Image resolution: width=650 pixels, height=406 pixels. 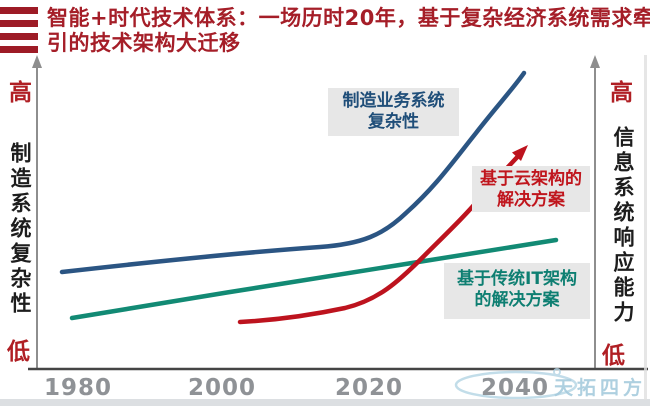 What do you see at coordinates (222, 388) in the screenshot?
I see `x-tick-2000: 2000` at bounding box center [222, 388].